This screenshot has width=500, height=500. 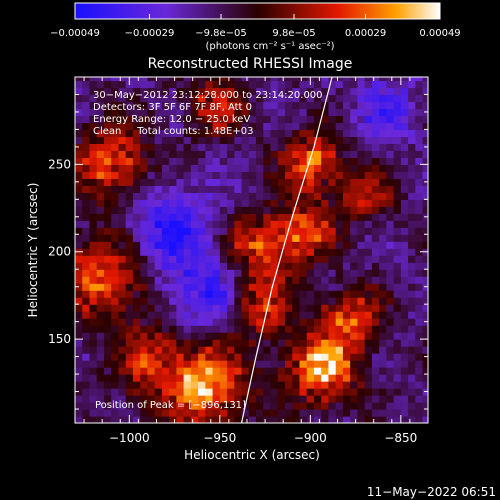 I want to click on x-tick-label: −950, so click(x=219, y=438).